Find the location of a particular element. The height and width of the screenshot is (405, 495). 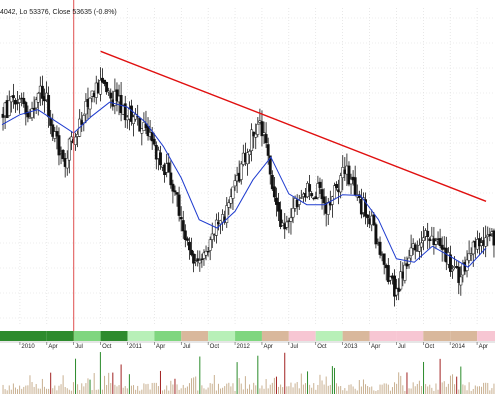

x-tick-label: Jul is located at coordinates (402, 347).